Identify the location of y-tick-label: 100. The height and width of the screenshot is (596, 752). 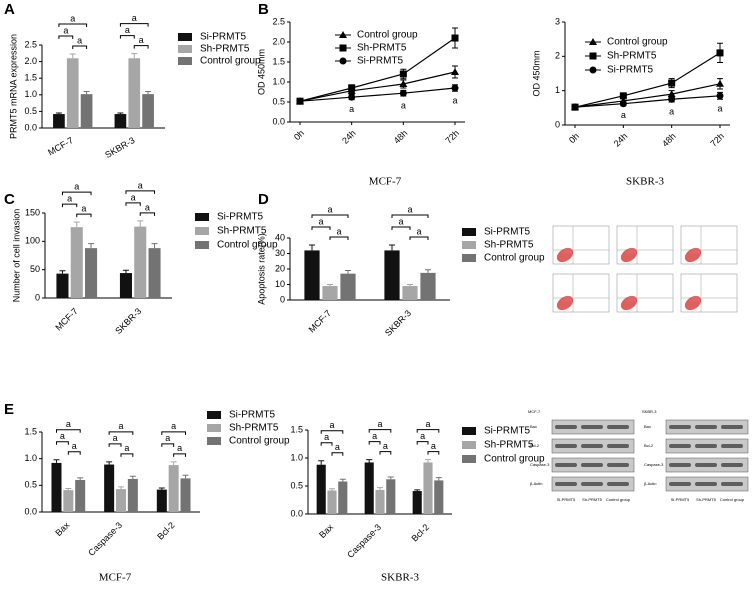
(32, 241).